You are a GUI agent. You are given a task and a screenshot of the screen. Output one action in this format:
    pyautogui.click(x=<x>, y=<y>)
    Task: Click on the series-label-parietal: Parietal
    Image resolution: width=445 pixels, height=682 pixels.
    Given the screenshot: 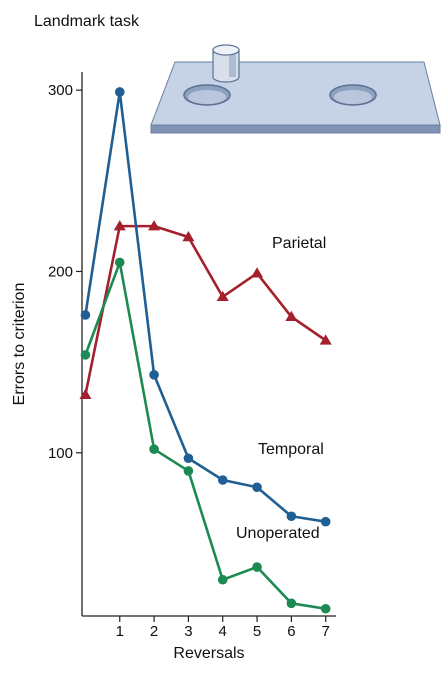 What is the action you would take?
    pyautogui.click(x=299, y=243)
    